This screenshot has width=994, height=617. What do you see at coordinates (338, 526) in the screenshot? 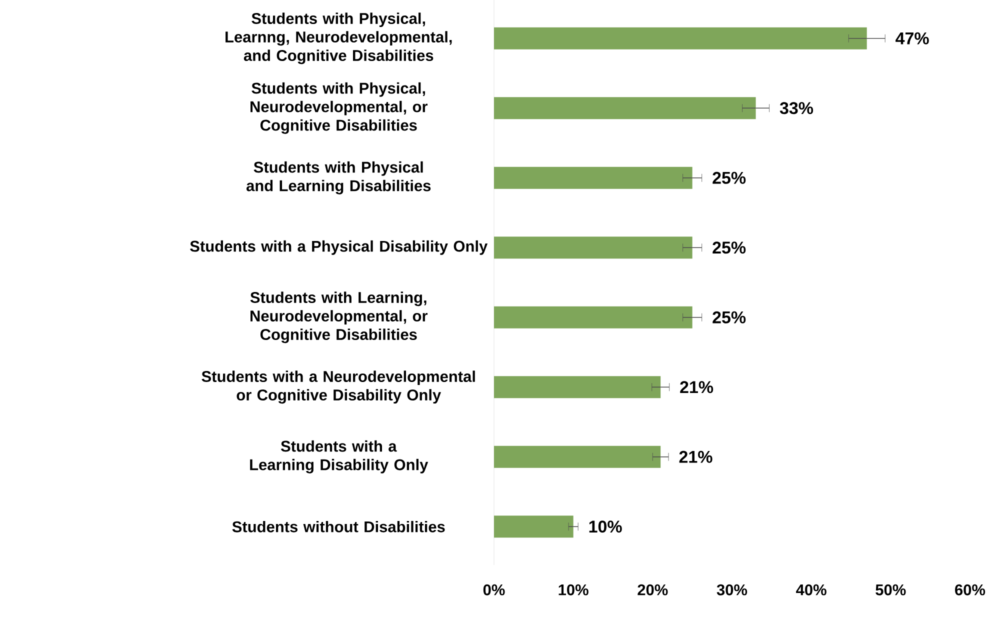
I see `y-tick-label: Students without Disabilities` at bounding box center [338, 526].